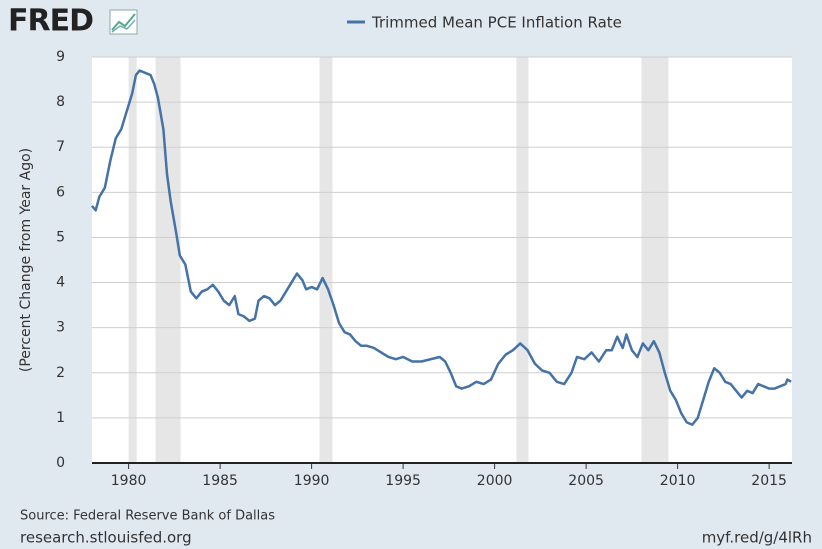 The image size is (822, 549). I want to click on y-tick-label: 0, so click(60, 463).